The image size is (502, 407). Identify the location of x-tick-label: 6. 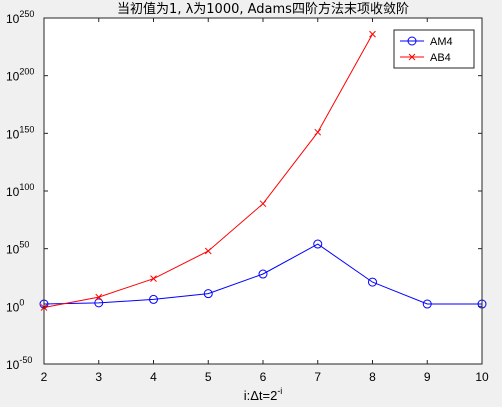
(263, 377).